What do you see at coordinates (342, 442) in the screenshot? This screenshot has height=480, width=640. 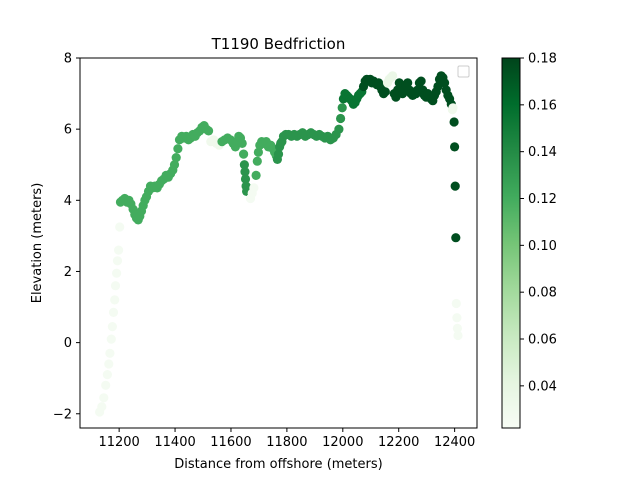 I see `x-tick-label: 12000` at bounding box center [342, 442].